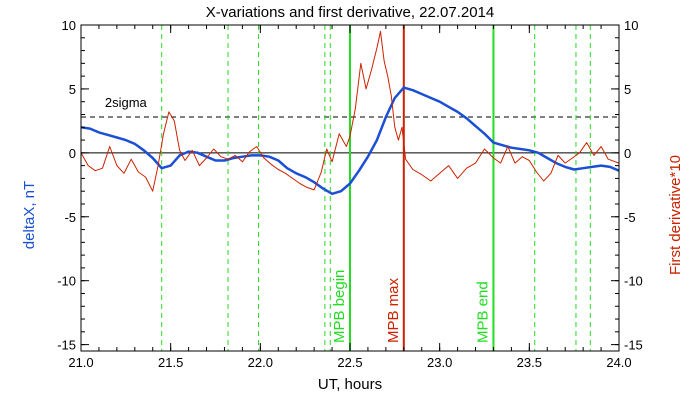 This screenshot has height=400, width=700. I want to click on y-tick-label-left-4: -10, so click(66, 281).